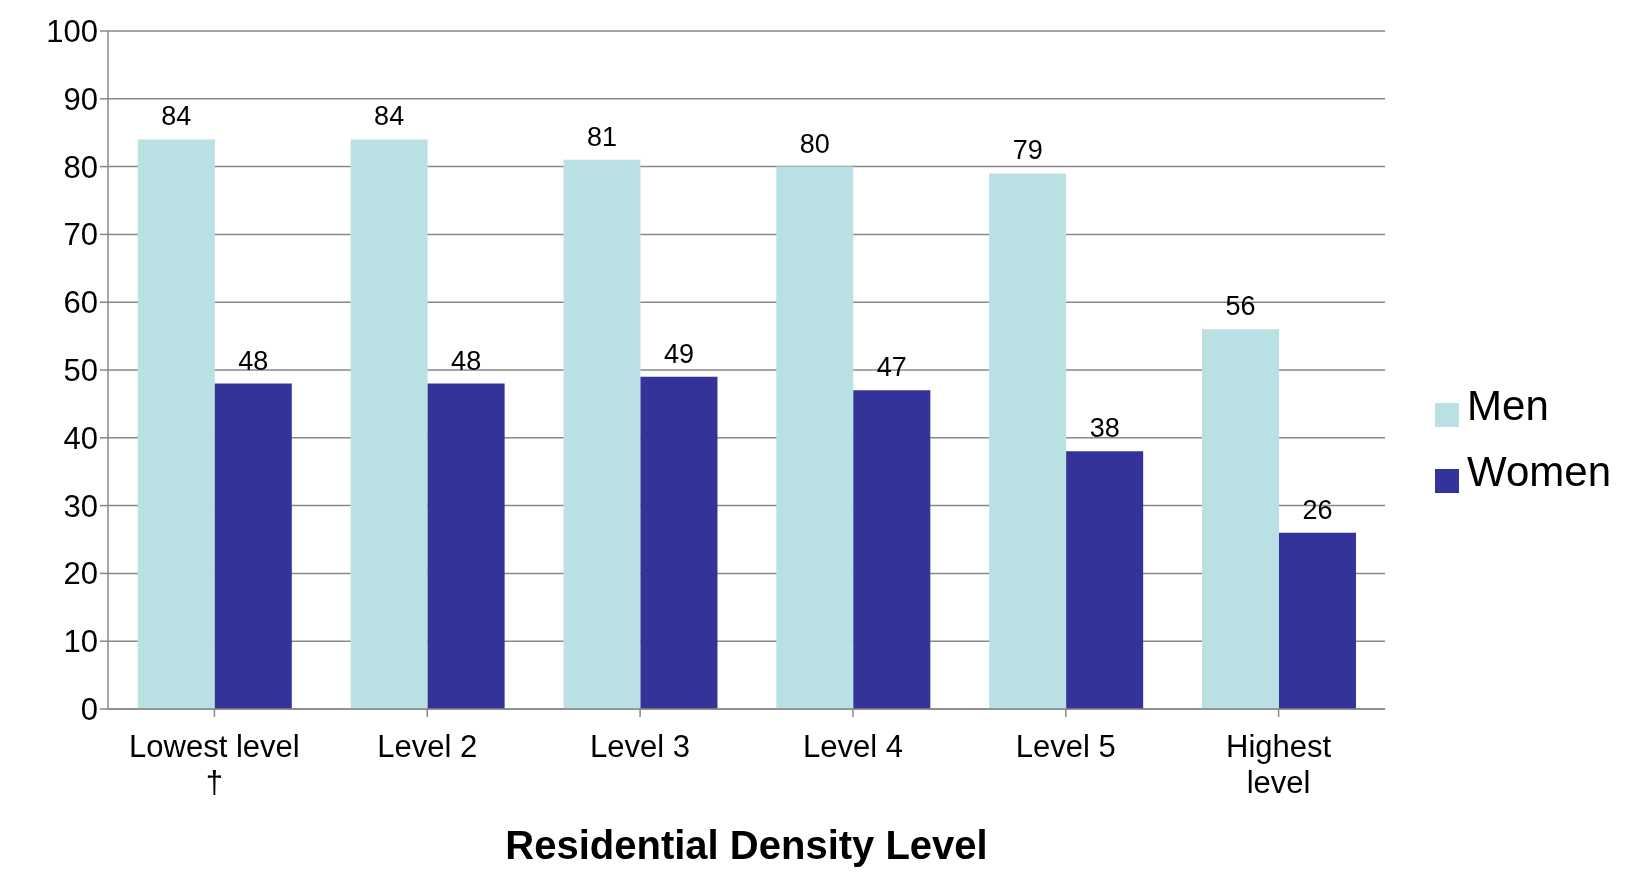  I want to click on y-tick-label: 10, so click(80, 642).